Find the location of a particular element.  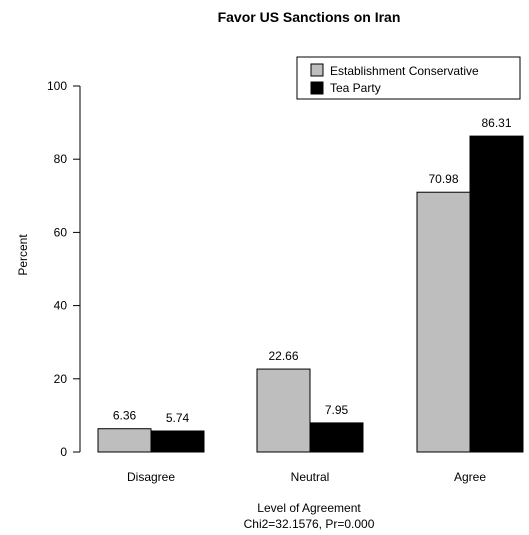

y-tick-label: 80 is located at coordinates (61, 159).